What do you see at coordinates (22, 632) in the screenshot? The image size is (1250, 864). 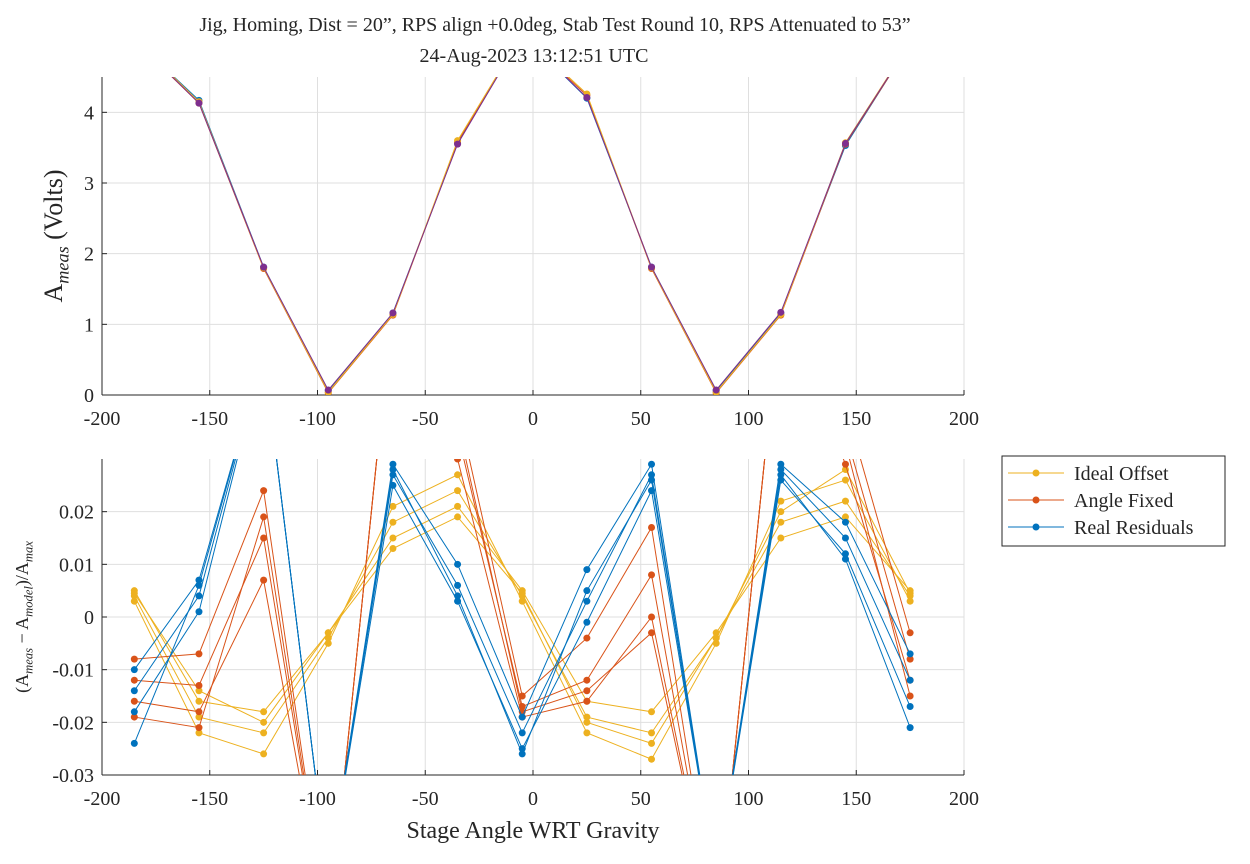 I see `y-label-part: − A` at bounding box center [22, 632].